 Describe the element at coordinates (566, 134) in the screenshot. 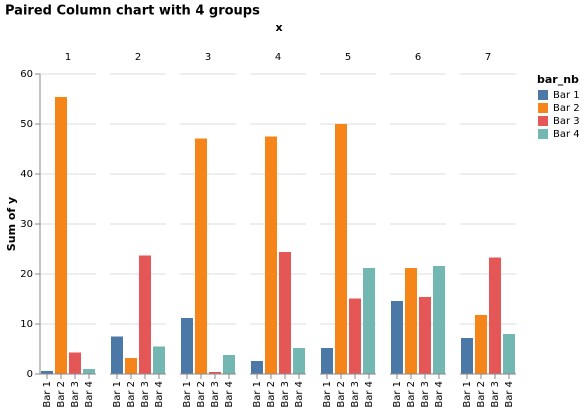

I see `legend-label: Bar 4` at that location.